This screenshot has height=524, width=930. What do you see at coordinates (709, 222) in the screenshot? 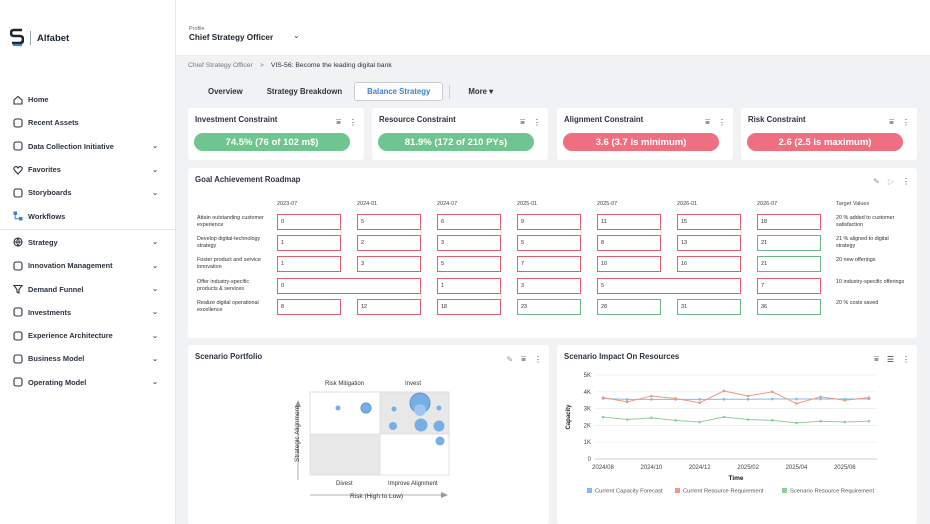
I see `roadmap-cell: 15` at bounding box center [709, 222].